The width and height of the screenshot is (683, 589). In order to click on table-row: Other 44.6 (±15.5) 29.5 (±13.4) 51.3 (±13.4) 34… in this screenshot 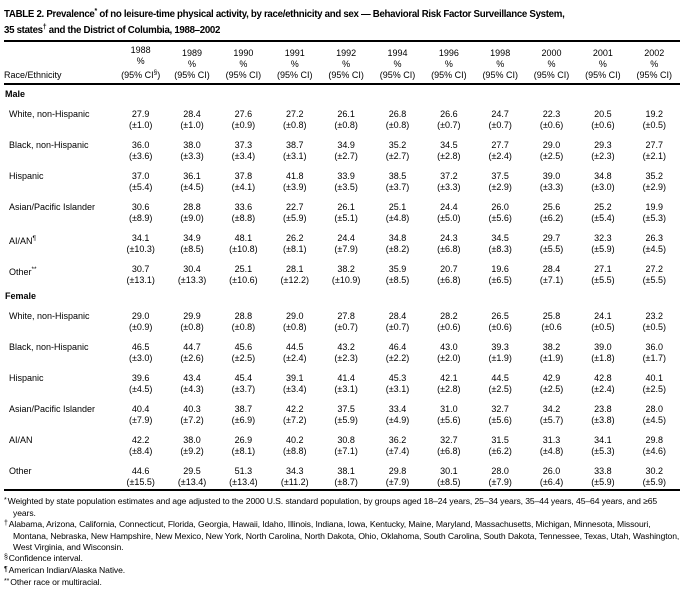, I will do `click(342, 474)`.